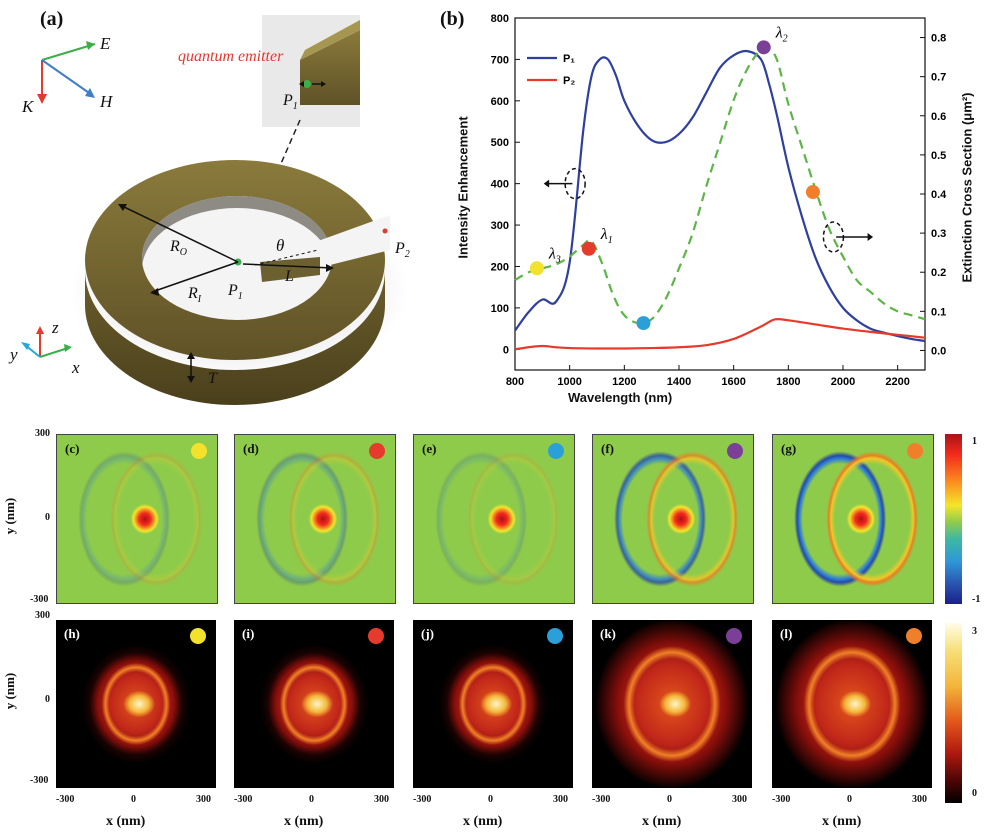 This screenshot has width=985, height=839. I want to click on legend-label-1: P₂, so click(569, 81).